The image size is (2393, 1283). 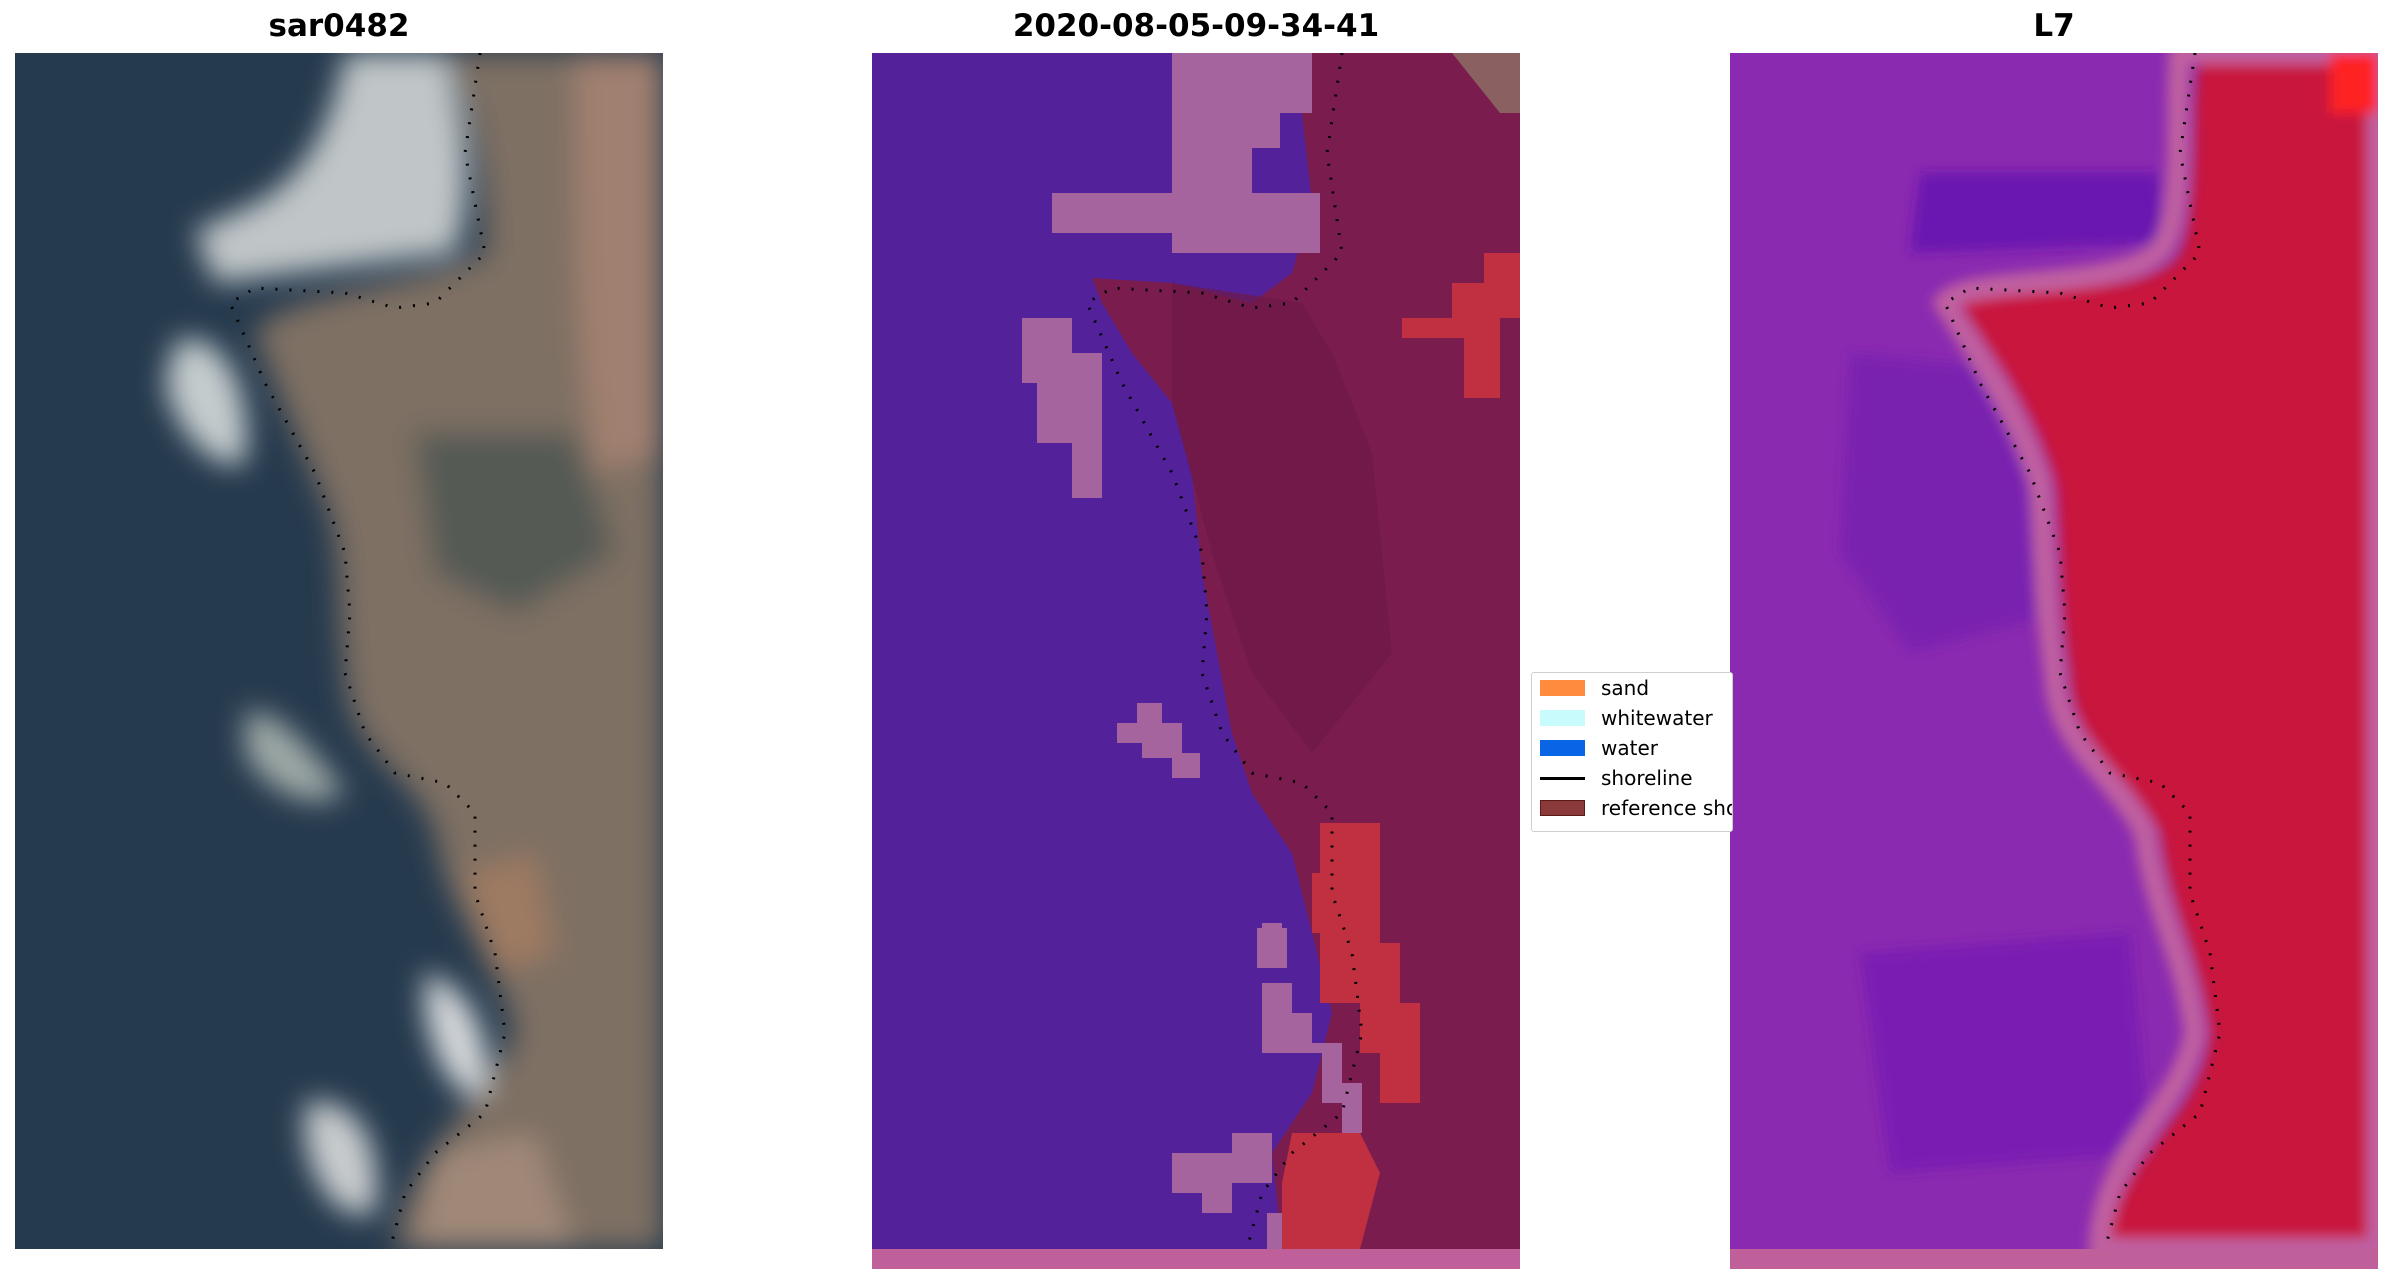 I want to click on shoreline-line-icon, so click(x=1562, y=778).